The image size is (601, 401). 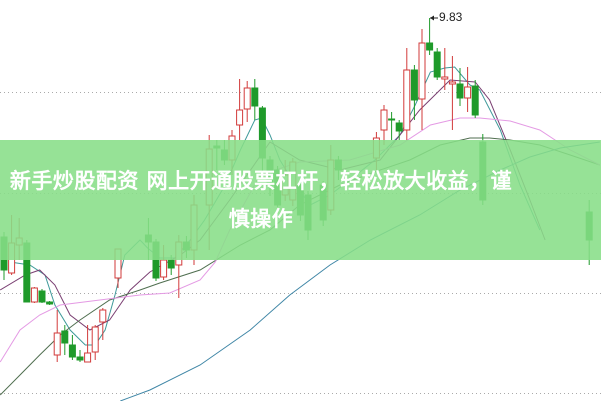 What do you see at coordinates (451, 17) in the screenshot?
I see `max-price-label: 9.83` at bounding box center [451, 17].